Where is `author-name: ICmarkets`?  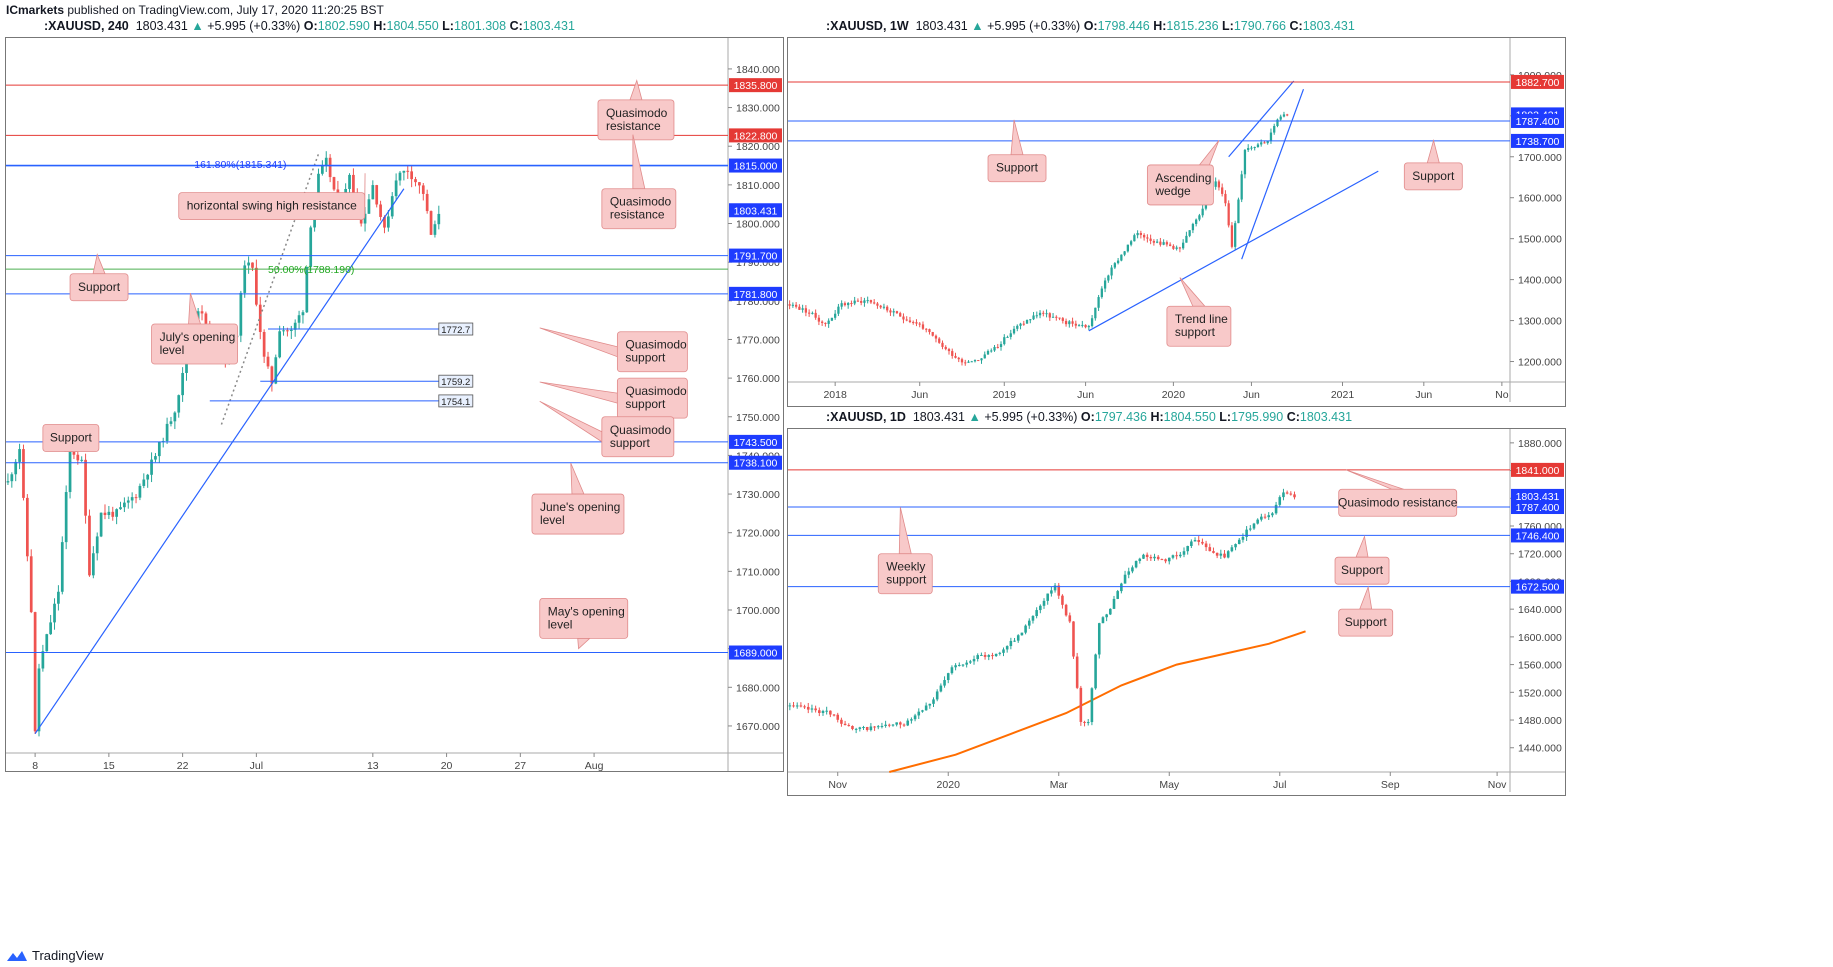
author-name: ICmarkets is located at coordinates (35, 10).